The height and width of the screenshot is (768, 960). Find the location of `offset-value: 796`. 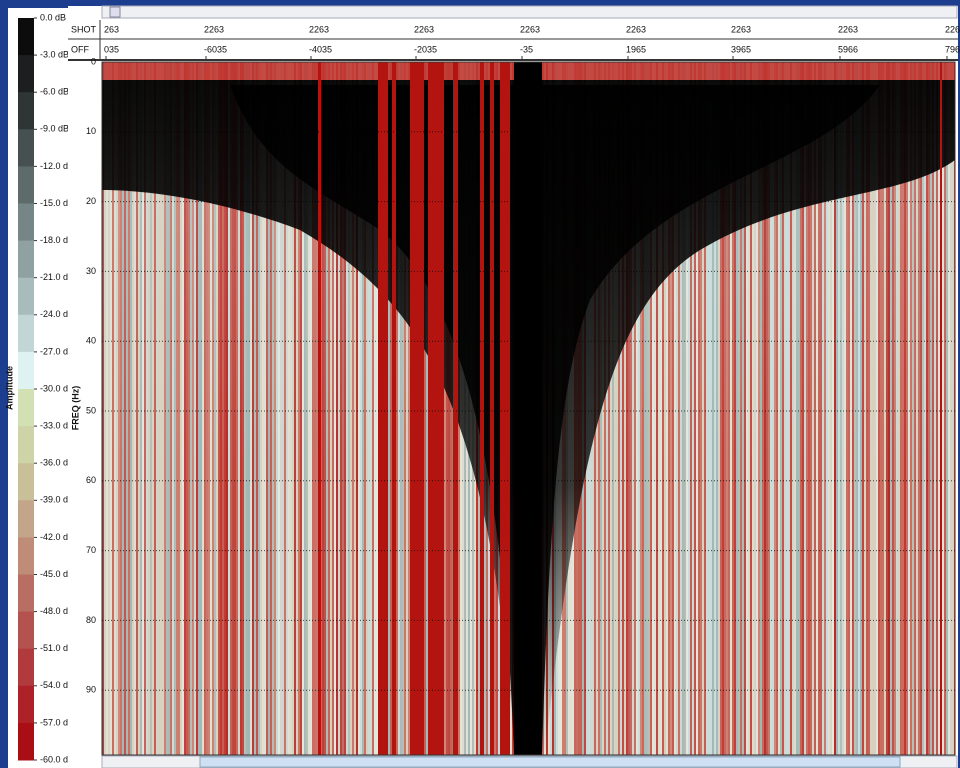

offset-value: 796 is located at coordinates (952, 49).